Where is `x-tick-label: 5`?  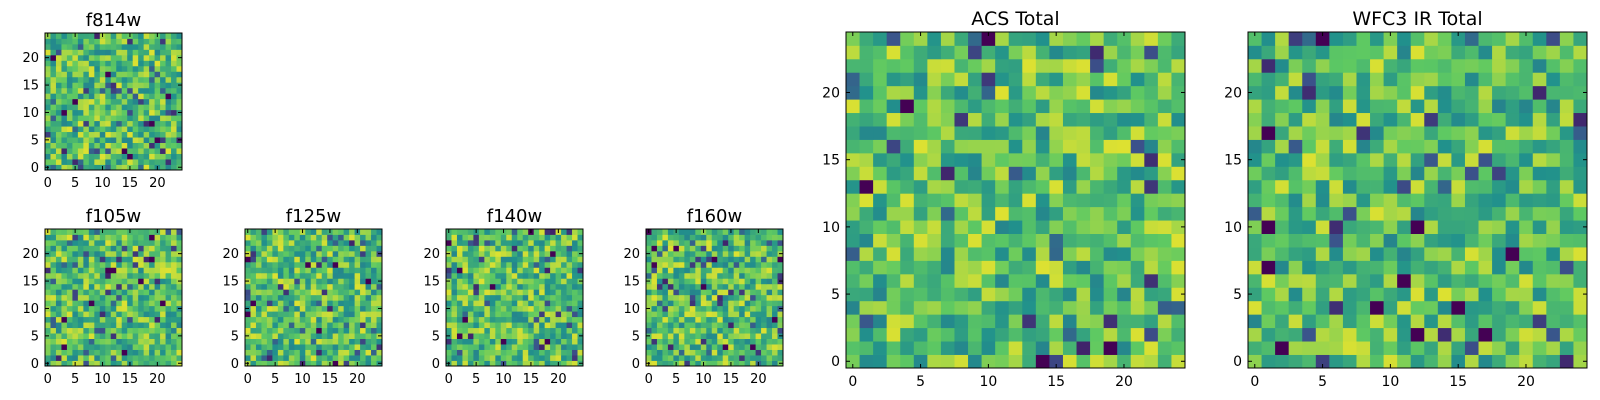
x-tick-label: 5 is located at coordinates (75, 379).